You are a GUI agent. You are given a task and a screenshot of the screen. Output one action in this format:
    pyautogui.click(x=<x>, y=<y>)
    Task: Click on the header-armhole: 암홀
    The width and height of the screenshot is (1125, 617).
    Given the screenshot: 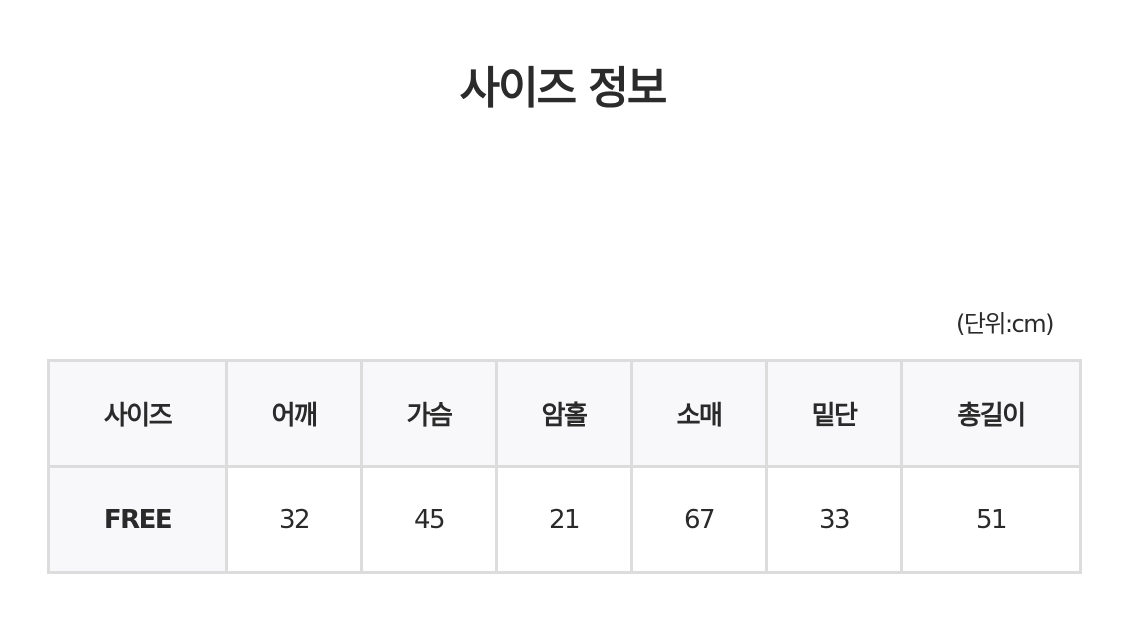 What is the action you would take?
    pyautogui.click(x=564, y=413)
    